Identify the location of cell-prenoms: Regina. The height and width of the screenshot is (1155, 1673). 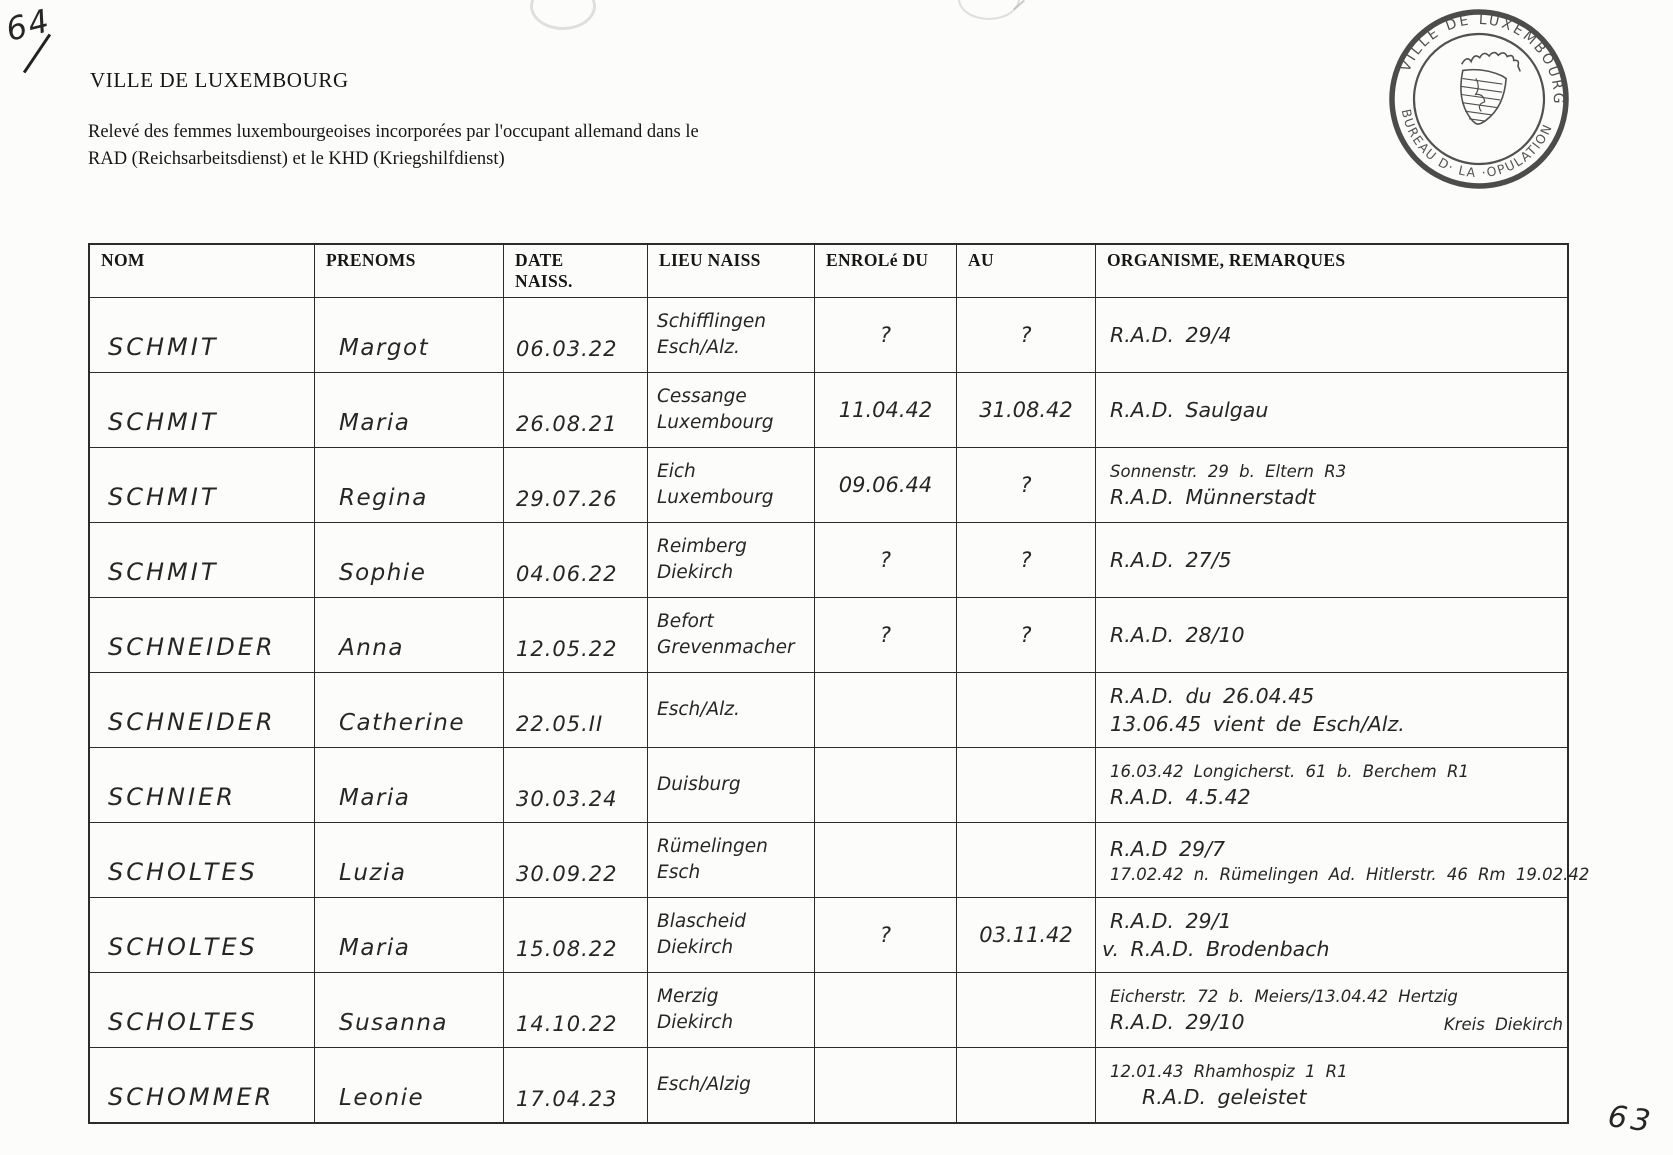
(409, 485).